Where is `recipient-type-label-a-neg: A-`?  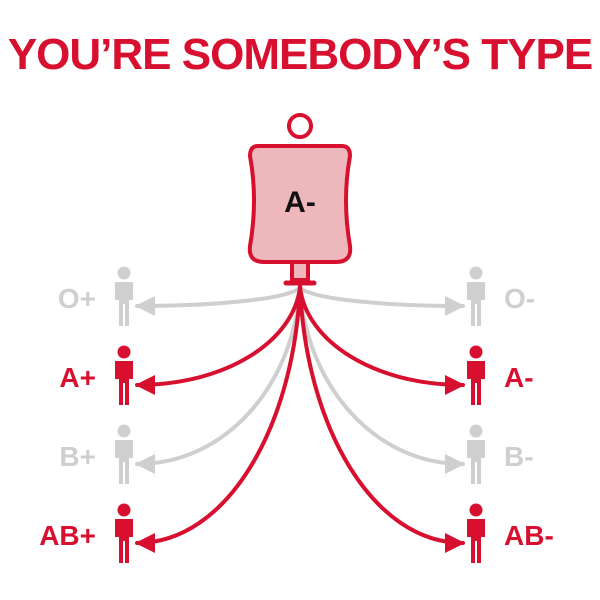 recipient-type-label-a-neg: A- is located at coordinates (519, 377).